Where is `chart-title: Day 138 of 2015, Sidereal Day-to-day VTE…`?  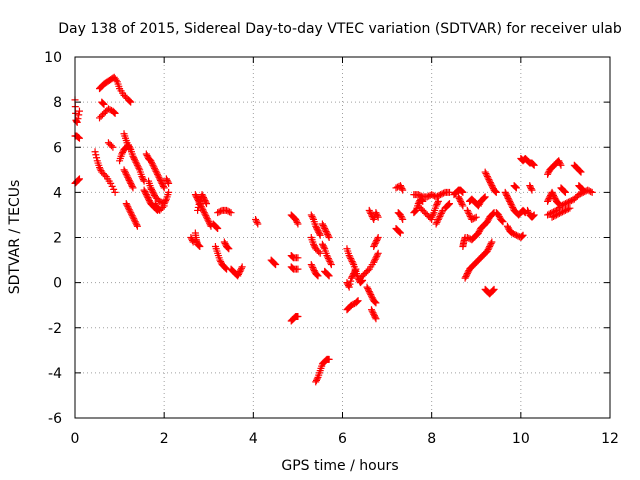 chart-title: Day 138 of 2015, Sidereal Day-to-day VTE… is located at coordinates (340, 29).